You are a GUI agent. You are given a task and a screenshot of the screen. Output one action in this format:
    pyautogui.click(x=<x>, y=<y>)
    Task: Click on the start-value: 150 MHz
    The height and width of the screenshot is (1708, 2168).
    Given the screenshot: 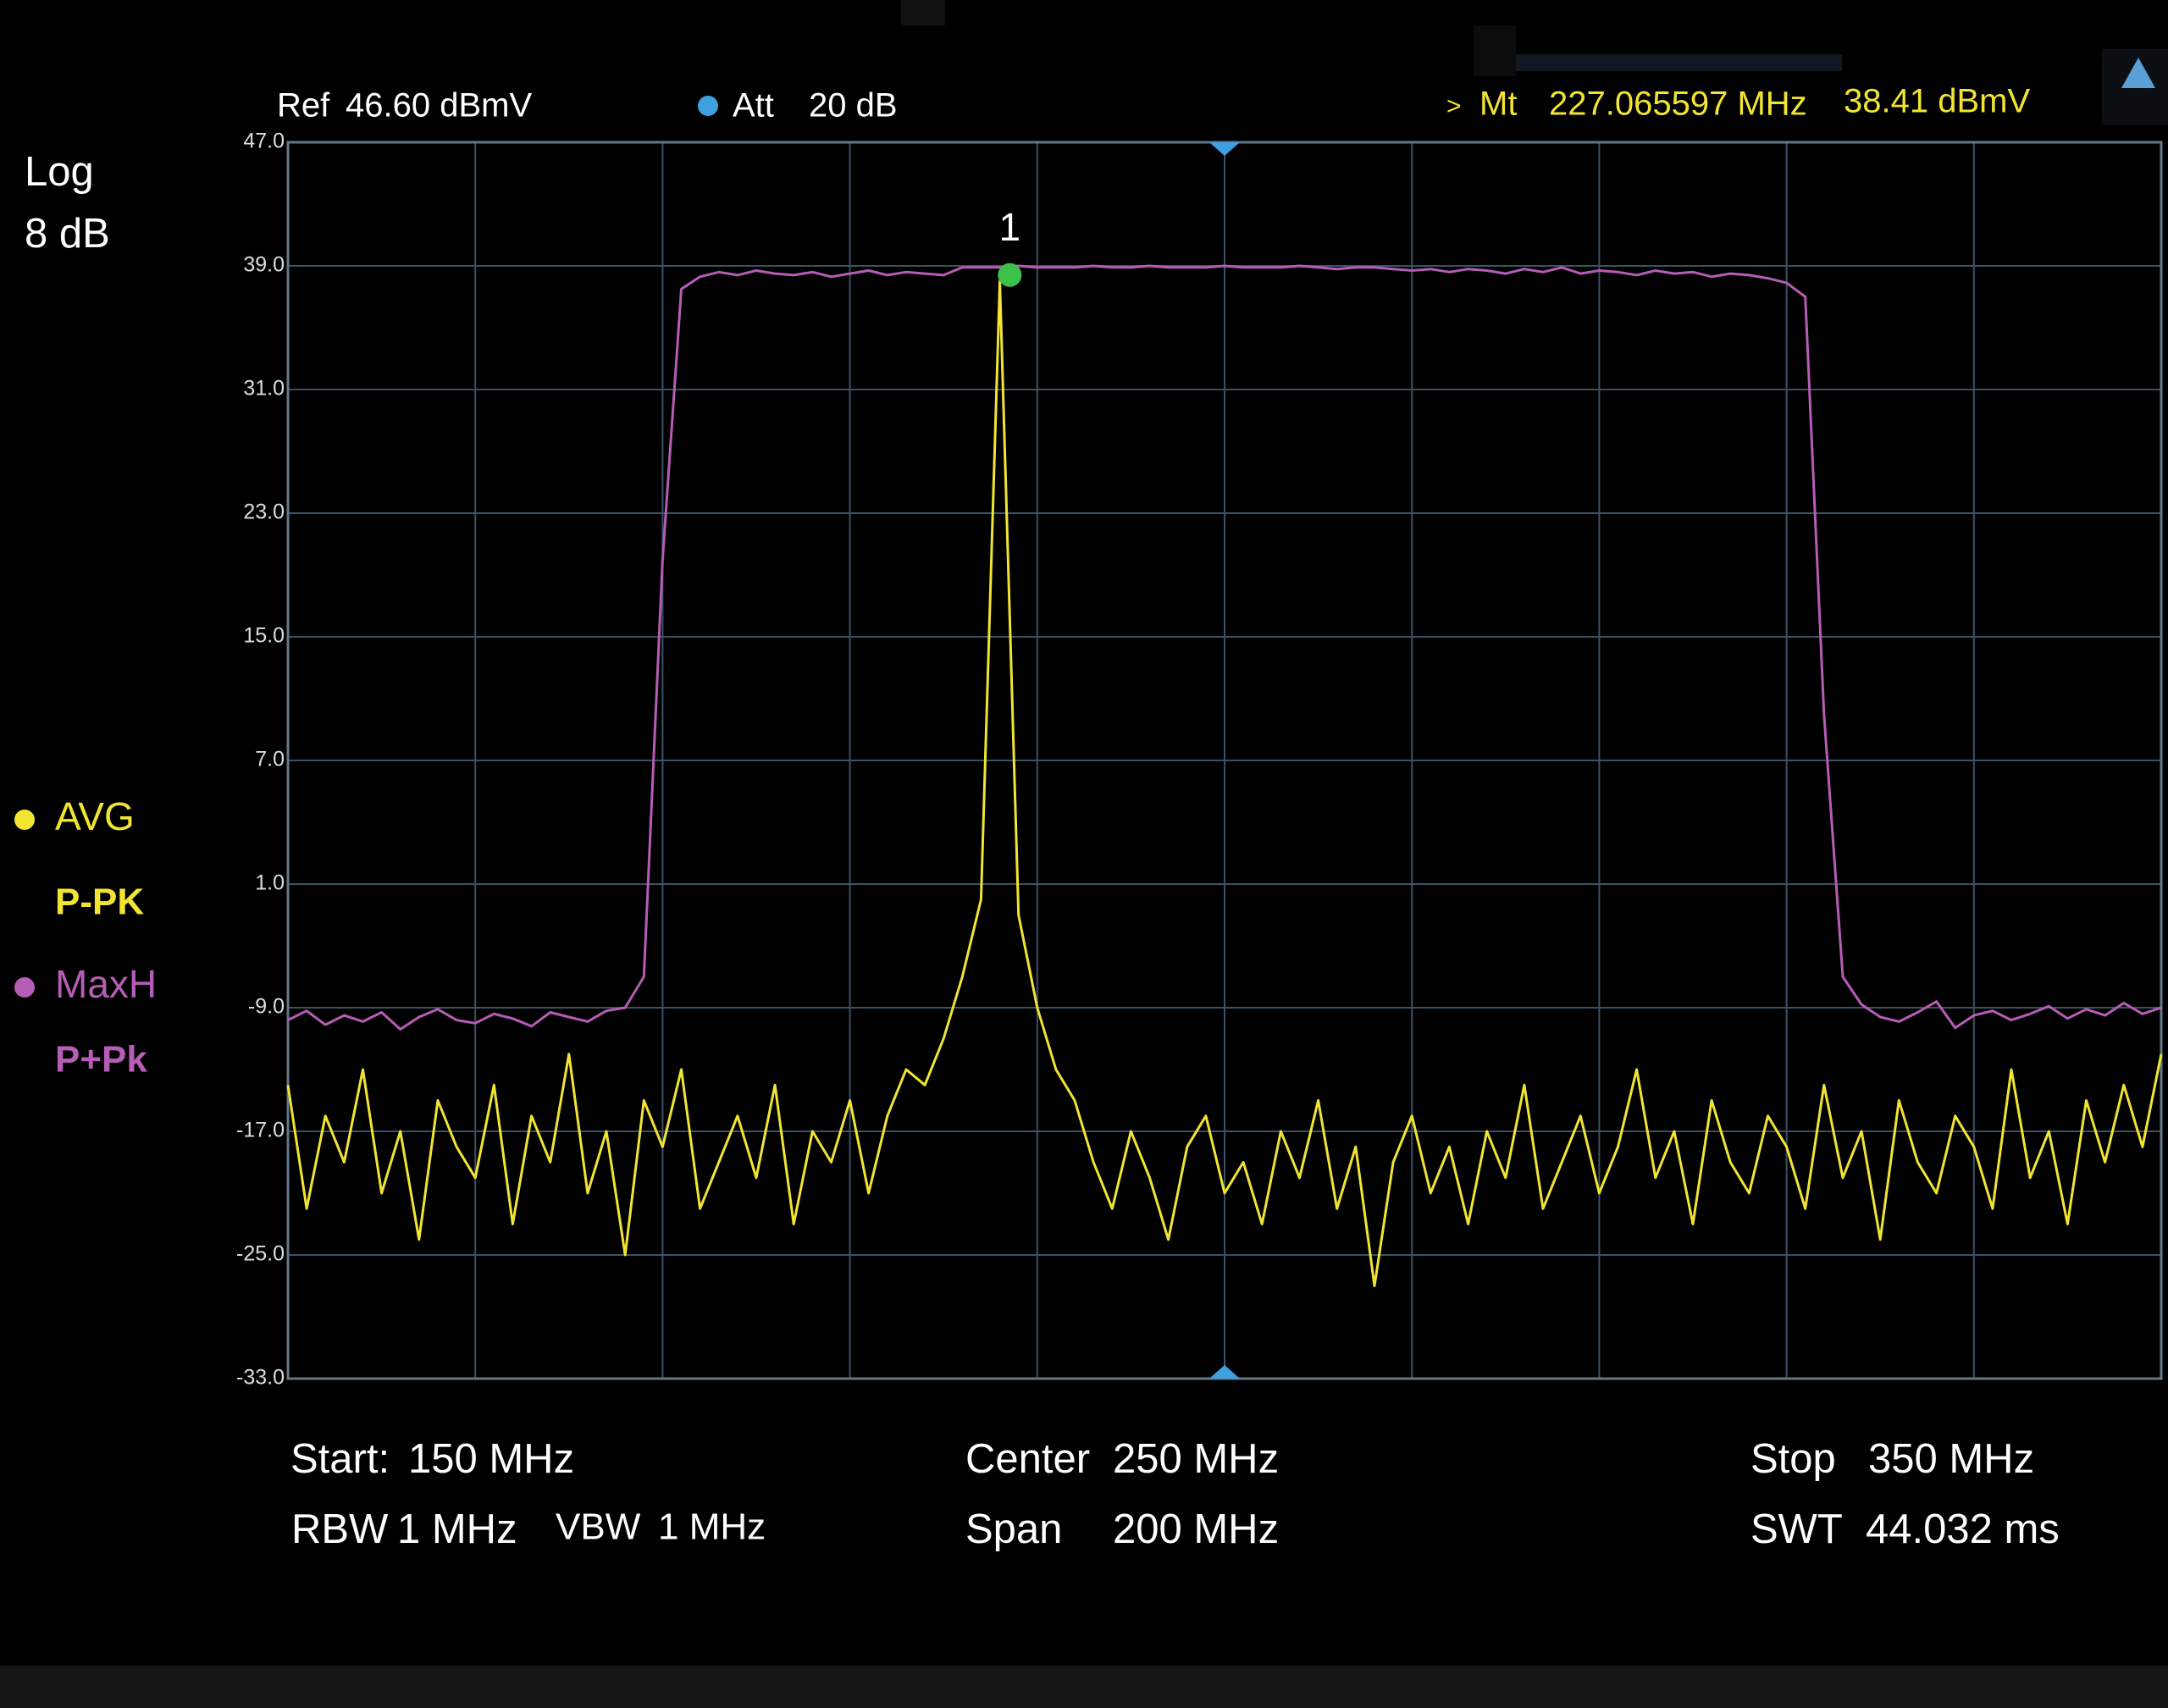 What is the action you would take?
    pyautogui.click(x=491, y=1459)
    